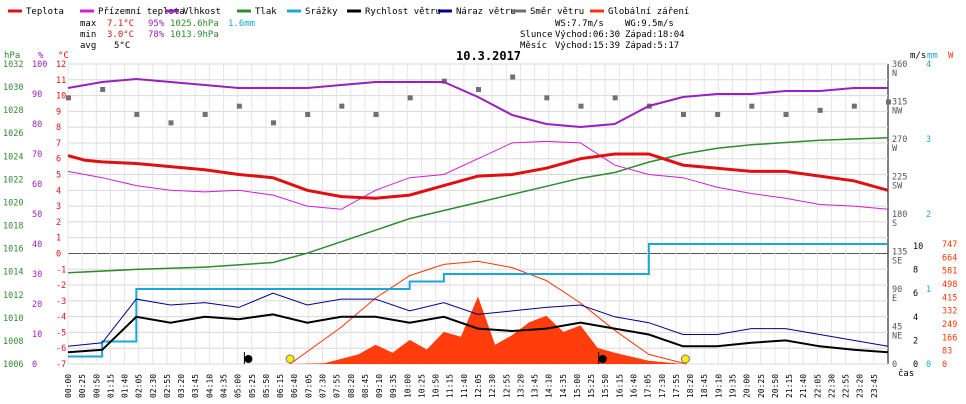 The image size is (966, 404). Describe the element at coordinates (195, 386) in the screenshot. I see `x-tick-label: 03:45` at that location.